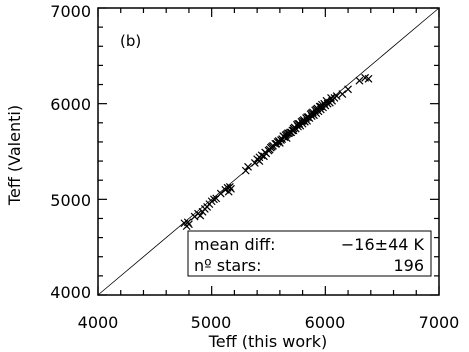 Image resolution: width=469 pixels, height=352 pixels. What do you see at coordinates (234, 244) in the screenshot?
I see `stats-mean-label: mean diff:` at bounding box center [234, 244].